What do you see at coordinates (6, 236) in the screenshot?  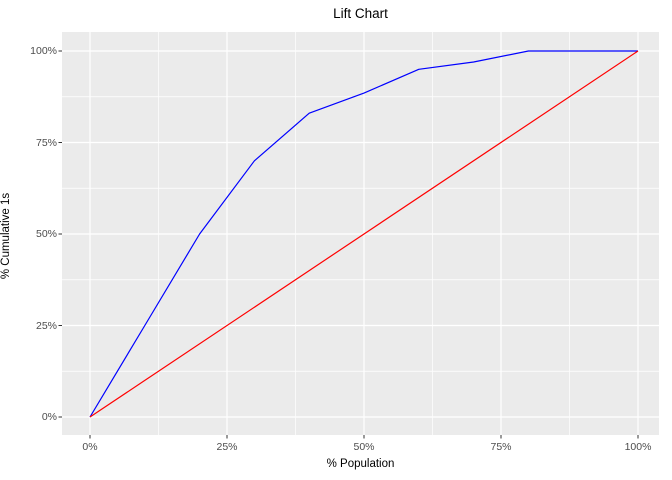 I see `y-axis-title: % Cumulative 1s` at bounding box center [6, 236].